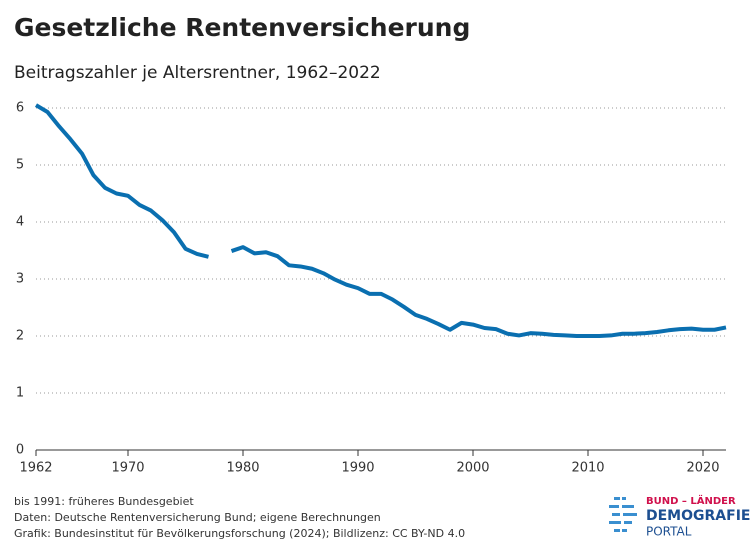 The width and height of the screenshot is (753, 553). Describe the element at coordinates (587, 468) in the screenshot. I see `x-tick-label: 2010` at that location.